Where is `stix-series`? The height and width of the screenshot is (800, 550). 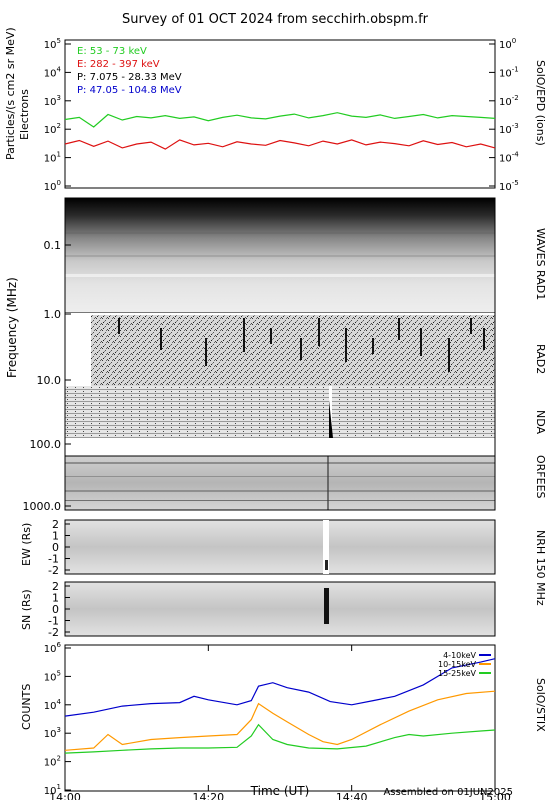
stix-series is located at coordinates (280, 706).